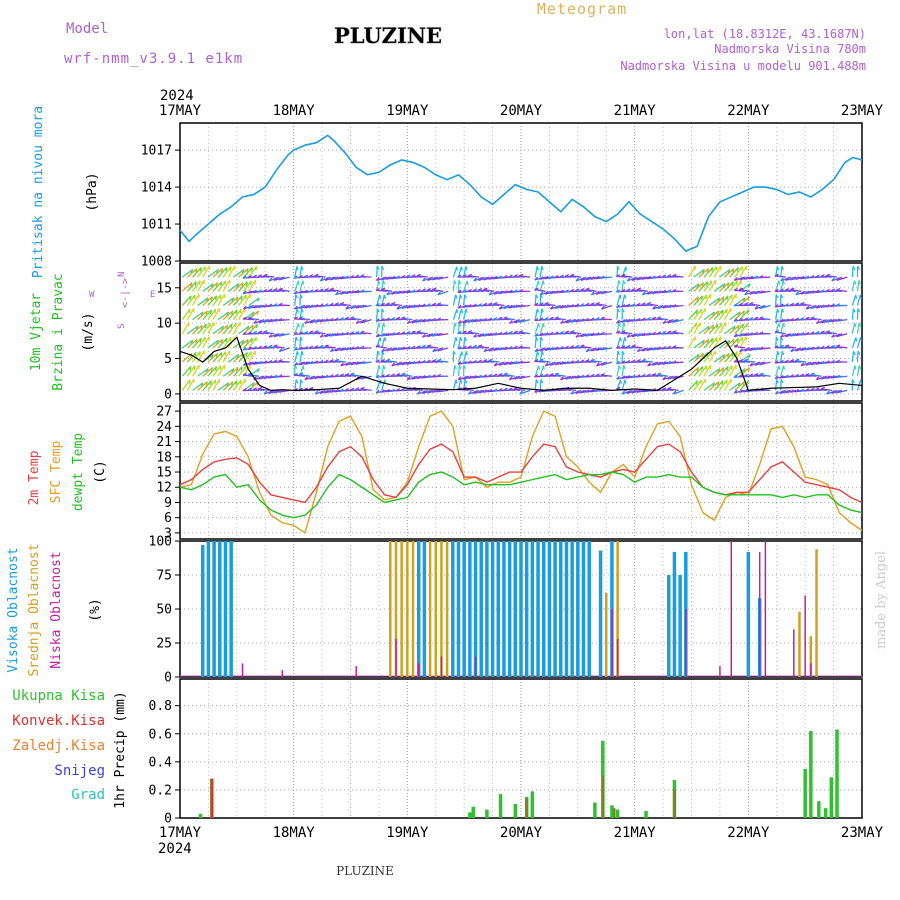 The height and width of the screenshot is (900, 900). Describe the element at coordinates (862, 833) in the screenshot. I see `time-label-bottom: 23MAY` at that location.